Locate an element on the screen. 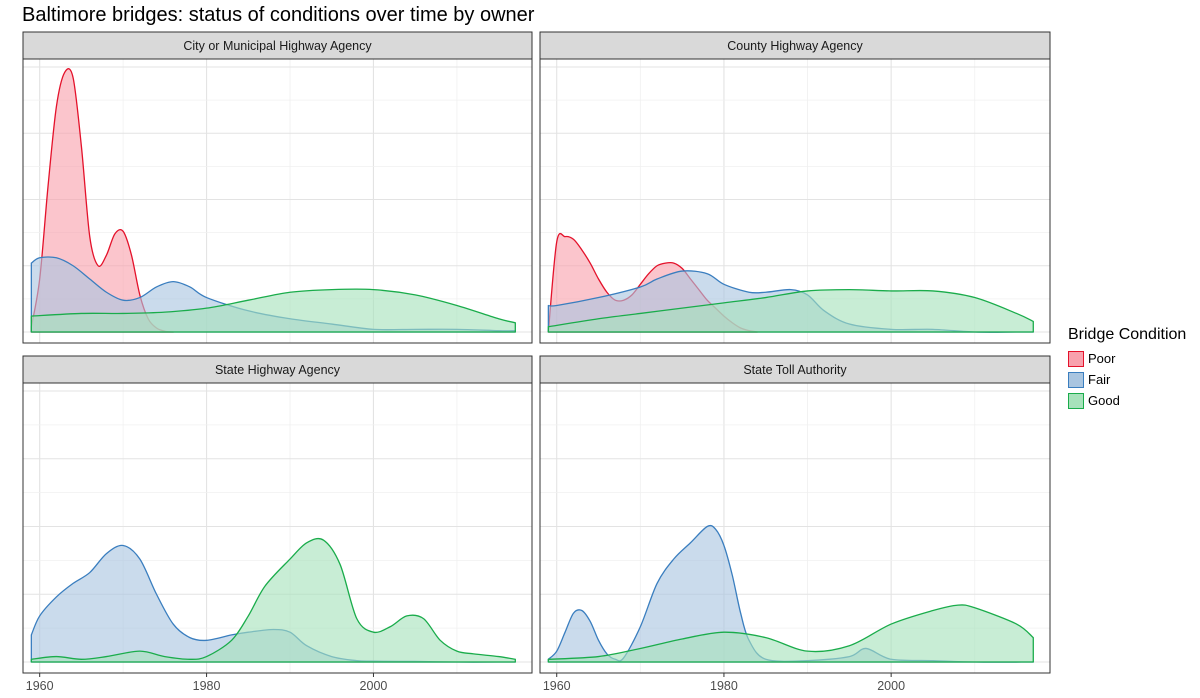 This screenshot has width=1200, height=698. legend: Bridge Condition Poor Fair Good is located at coordinates (1127, 368).